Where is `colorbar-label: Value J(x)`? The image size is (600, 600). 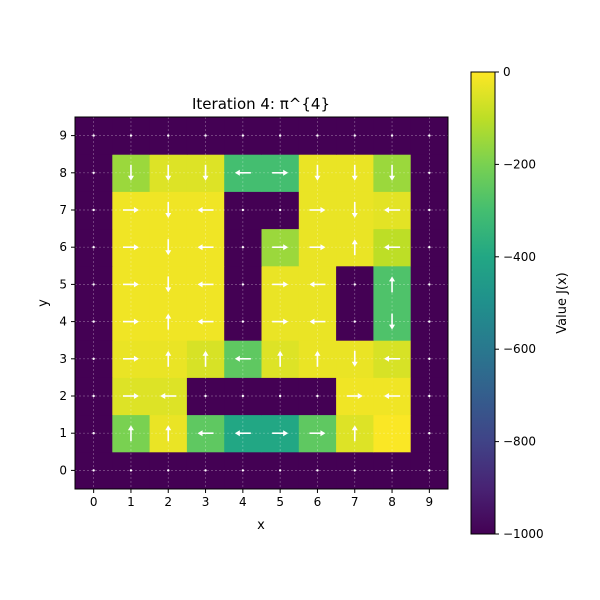 colorbar-label: Value J(x) is located at coordinates (562, 303).